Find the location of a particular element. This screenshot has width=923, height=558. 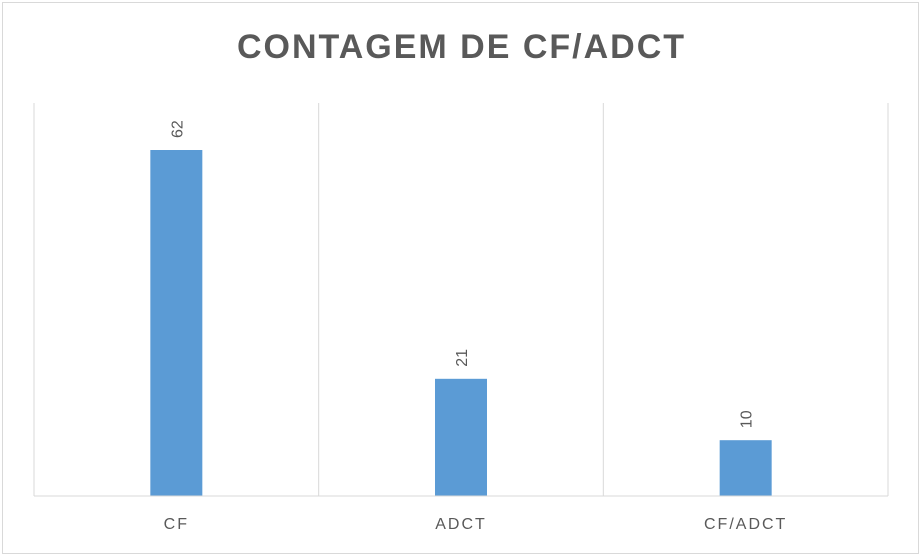

tick-label-cf-adct: CF/ADCT is located at coordinates (745, 524).